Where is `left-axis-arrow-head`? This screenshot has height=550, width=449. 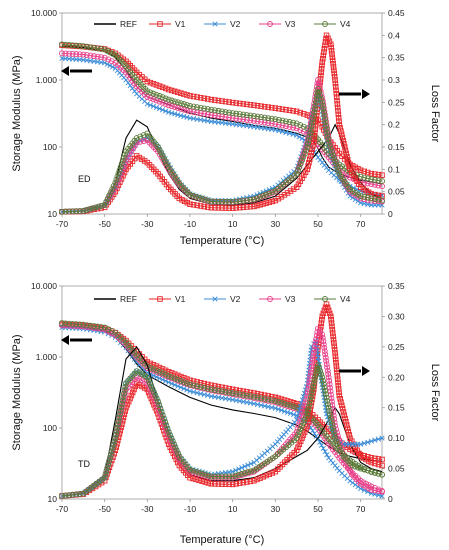
left-axis-arrow-head is located at coordinates (65, 71).